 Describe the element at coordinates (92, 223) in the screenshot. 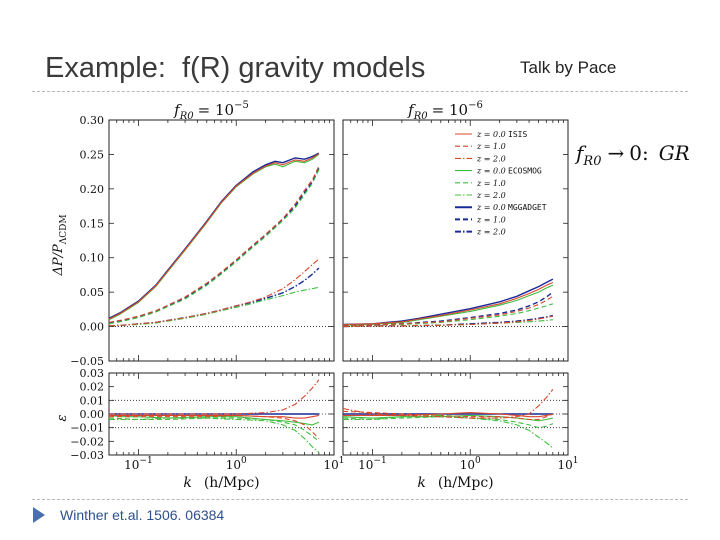

I see `top-y-tick-label: 0.15` at that location.